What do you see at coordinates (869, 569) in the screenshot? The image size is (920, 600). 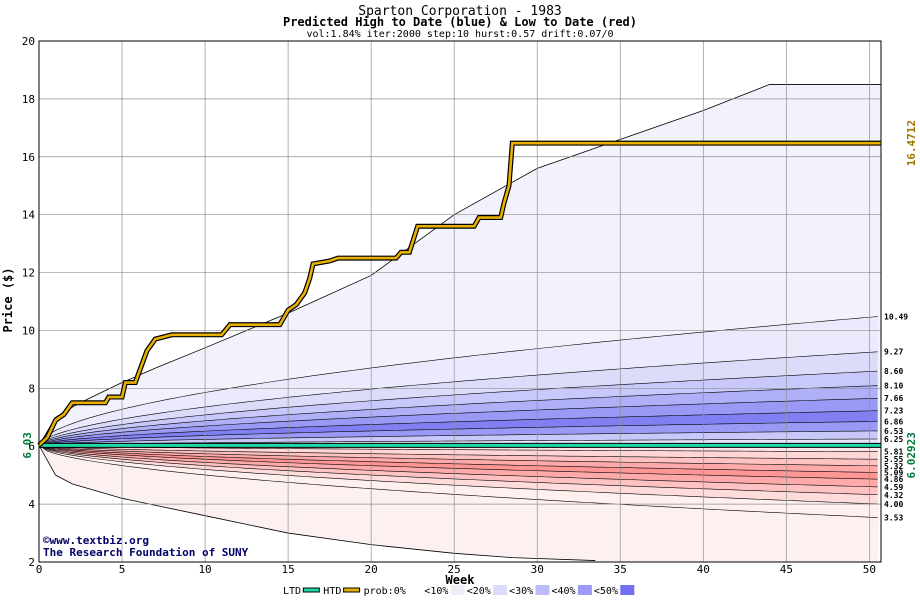 I see `x-tick-label: 50` at bounding box center [869, 569].